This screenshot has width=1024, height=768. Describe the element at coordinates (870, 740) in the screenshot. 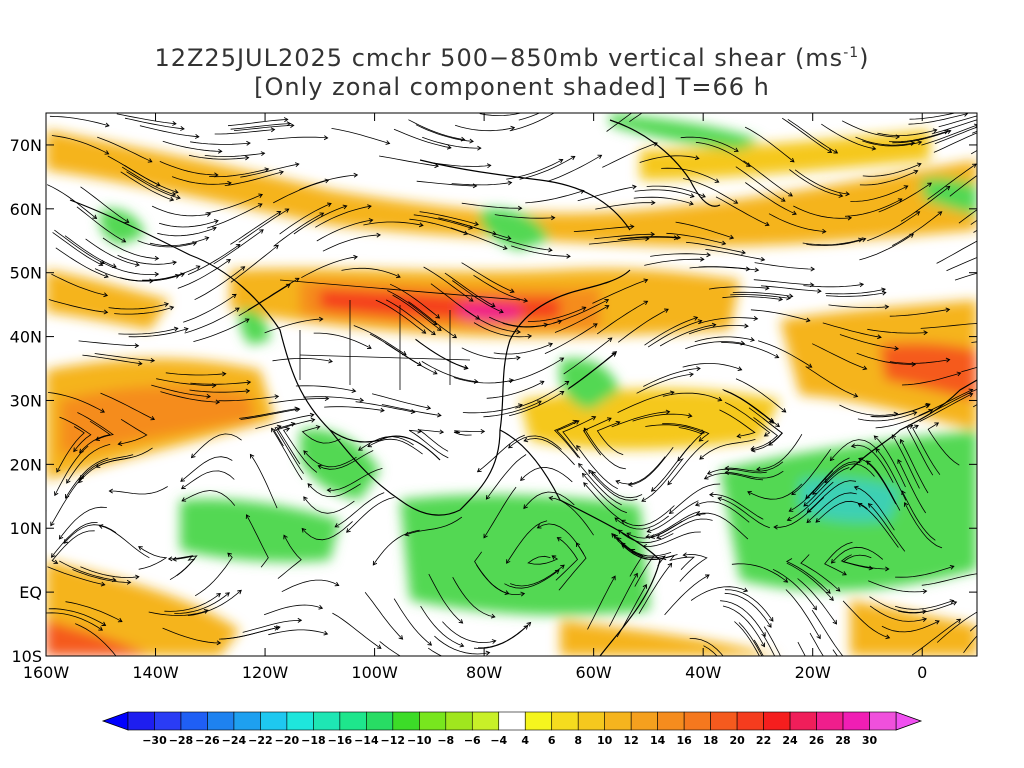

I see `colorbar-label: 30` at that location.